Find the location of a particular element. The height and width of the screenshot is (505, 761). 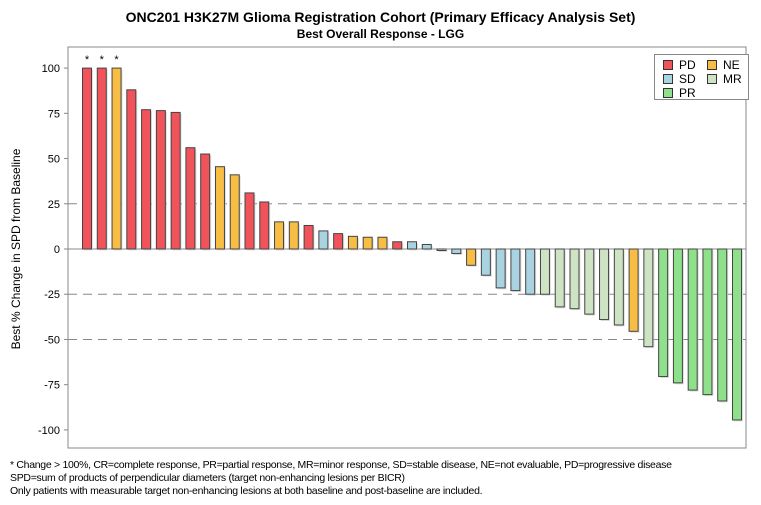

legend-label: MR is located at coordinates (732, 79).